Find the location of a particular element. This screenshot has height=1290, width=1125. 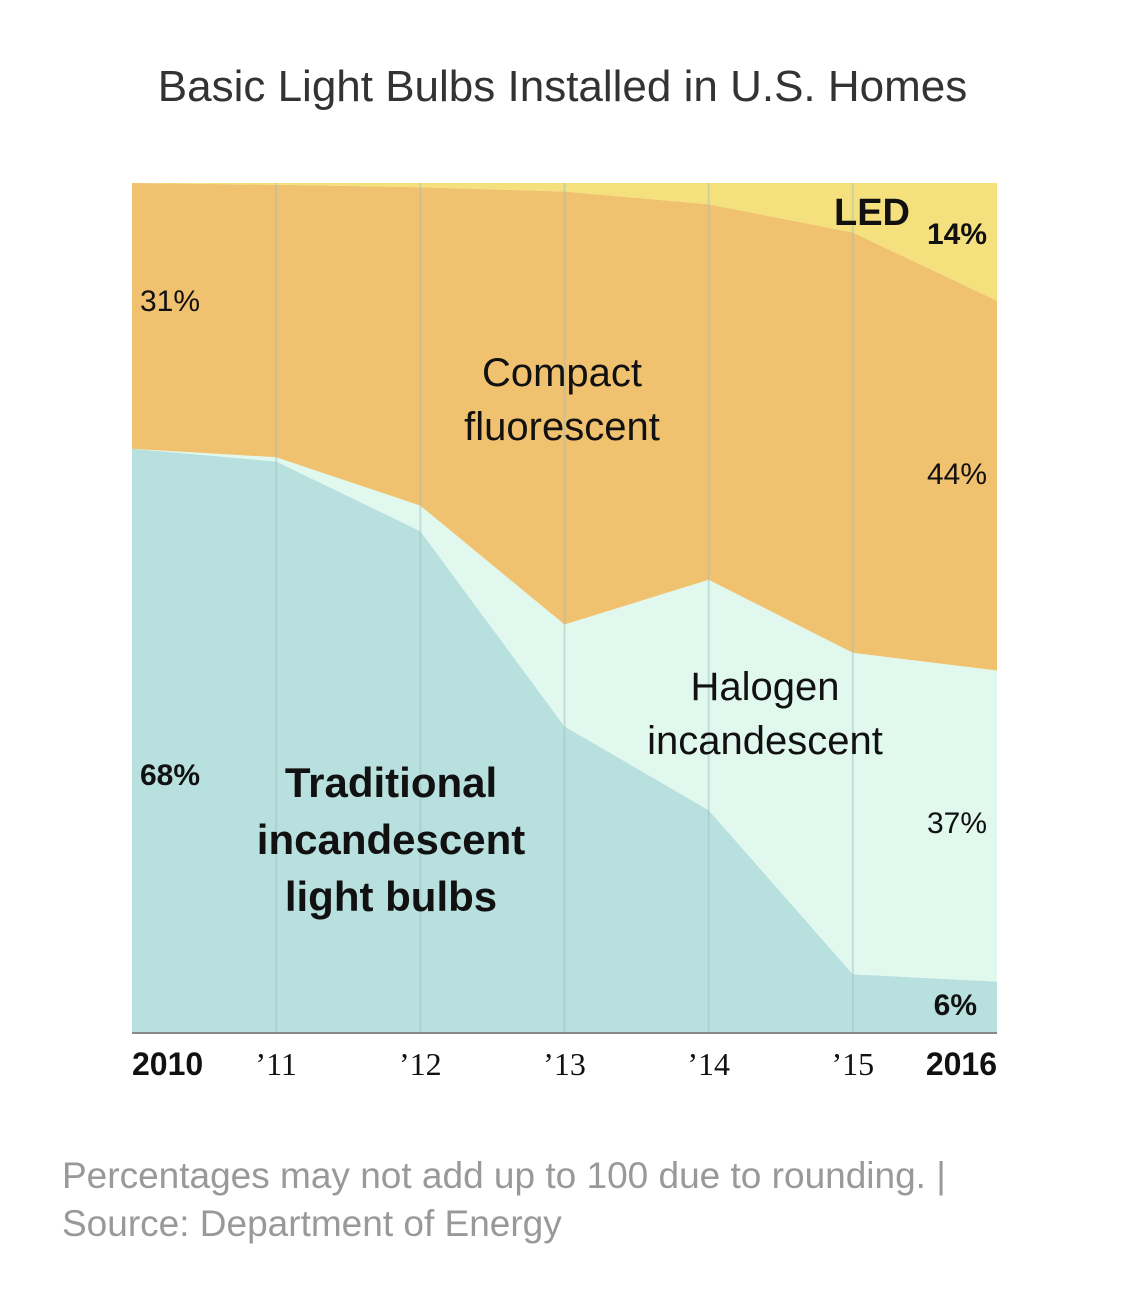

data-label-trad_2016: 6% is located at coordinates (955, 1005).